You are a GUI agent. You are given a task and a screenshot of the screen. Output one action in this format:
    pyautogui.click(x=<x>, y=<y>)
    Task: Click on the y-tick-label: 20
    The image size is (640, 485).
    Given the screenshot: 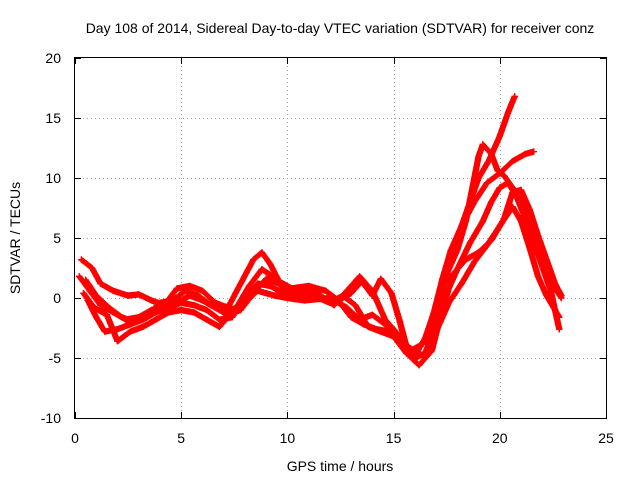 What is the action you would take?
    pyautogui.click(x=53, y=58)
    